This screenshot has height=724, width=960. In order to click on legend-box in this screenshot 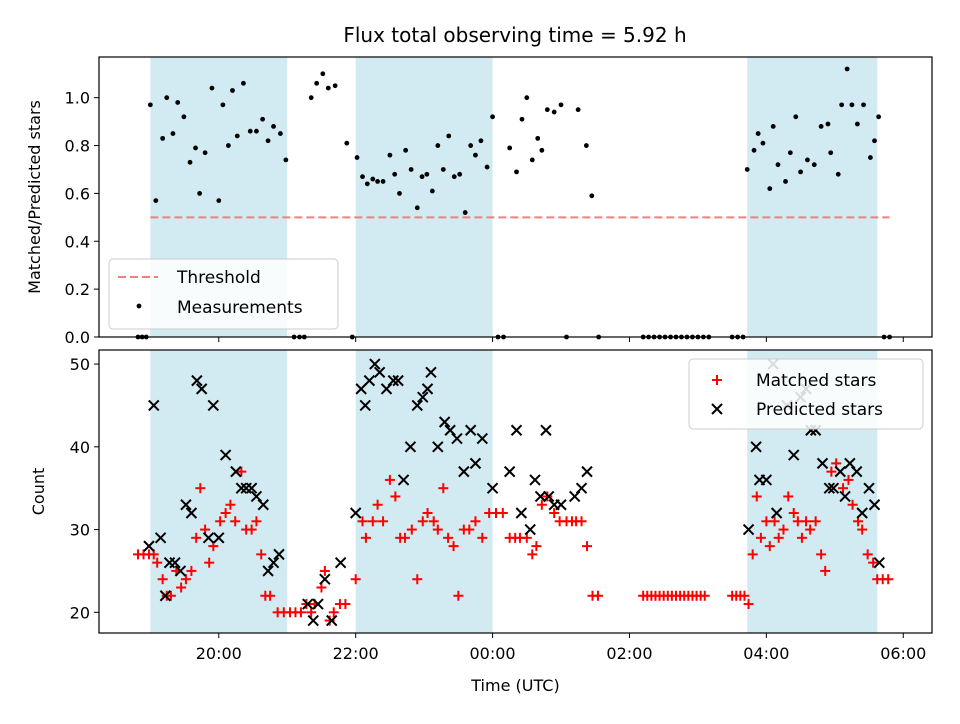, I will do `click(806, 394)`.